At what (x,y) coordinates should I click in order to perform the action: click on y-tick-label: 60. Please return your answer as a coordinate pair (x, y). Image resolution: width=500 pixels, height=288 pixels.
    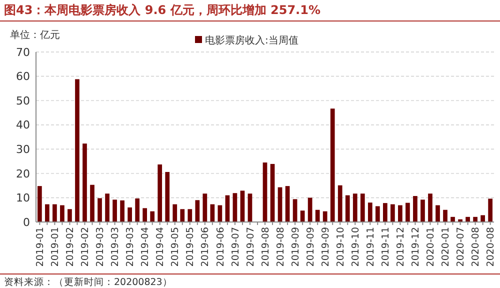
    Looking at the image, I should click on (23, 77).